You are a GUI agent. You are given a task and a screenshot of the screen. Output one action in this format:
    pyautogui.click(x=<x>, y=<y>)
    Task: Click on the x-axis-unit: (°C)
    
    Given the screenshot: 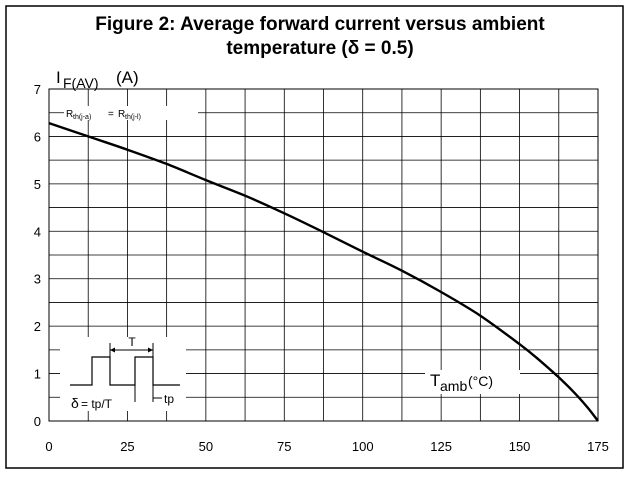 What is the action you would take?
    pyautogui.click(x=480, y=381)
    